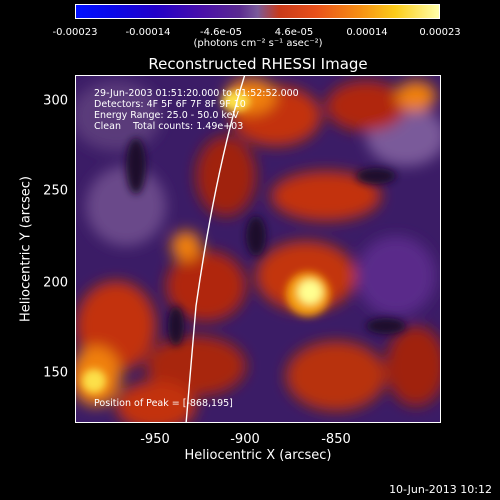  I want to click on colorbar-tick: 4.6e-05, so click(294, 32).